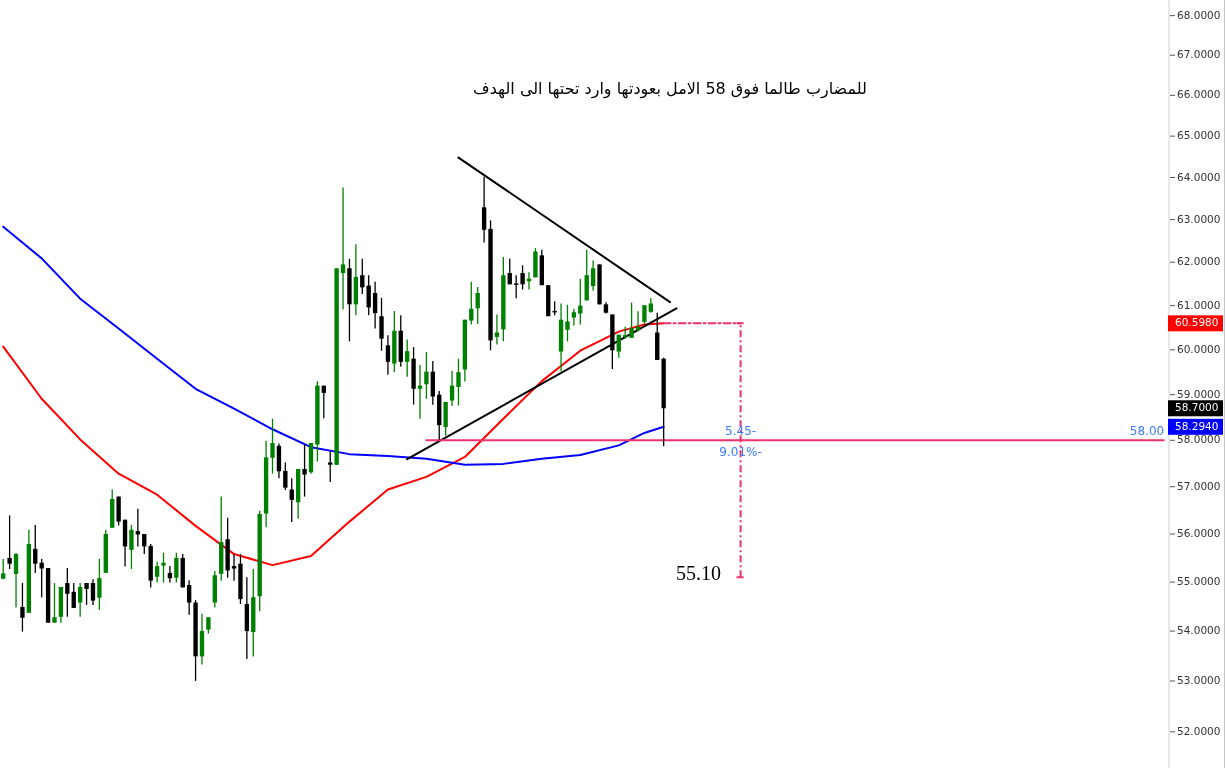 The width and height of the screenshot is (1226, 768). I want to click on y-tick-label: 52.0000, so click(1199, 730).